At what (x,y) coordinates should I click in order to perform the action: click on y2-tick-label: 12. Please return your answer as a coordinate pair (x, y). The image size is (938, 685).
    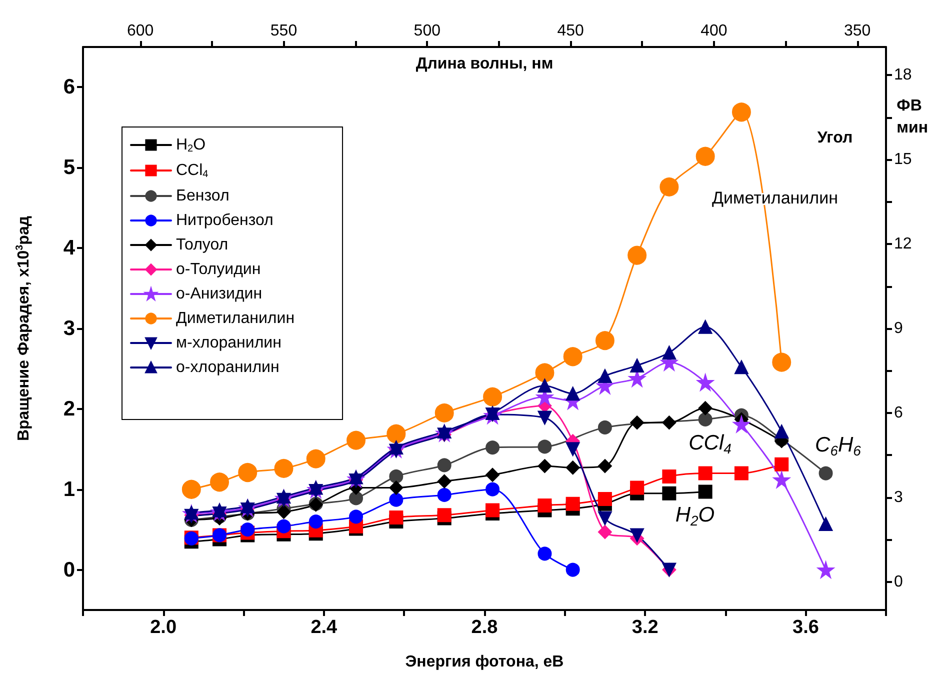
    Looking at the image, I should click on (903, 244).